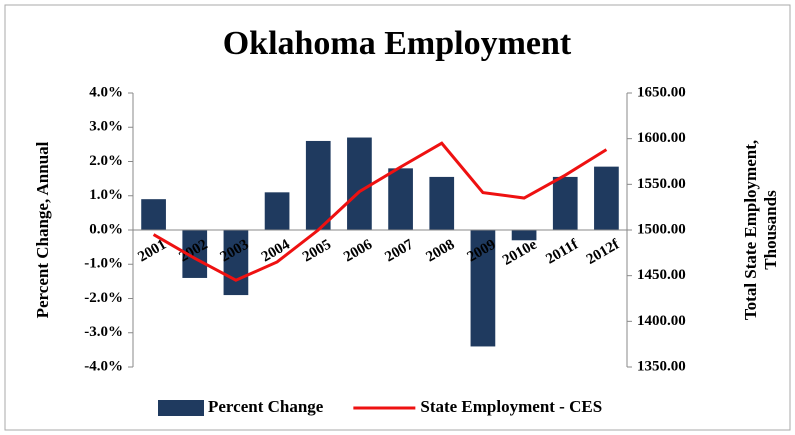 This screenshot has height=435, width=795. Describe the element at coordinates (106, 127) in the screenshot. I see `y-tick-label: 3.0%` at that location.